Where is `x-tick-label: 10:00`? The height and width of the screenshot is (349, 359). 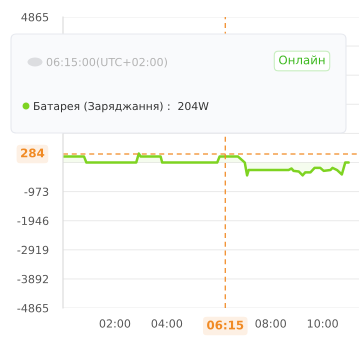
x-tick-label: 10:00 is located at coordinates (323, 323).